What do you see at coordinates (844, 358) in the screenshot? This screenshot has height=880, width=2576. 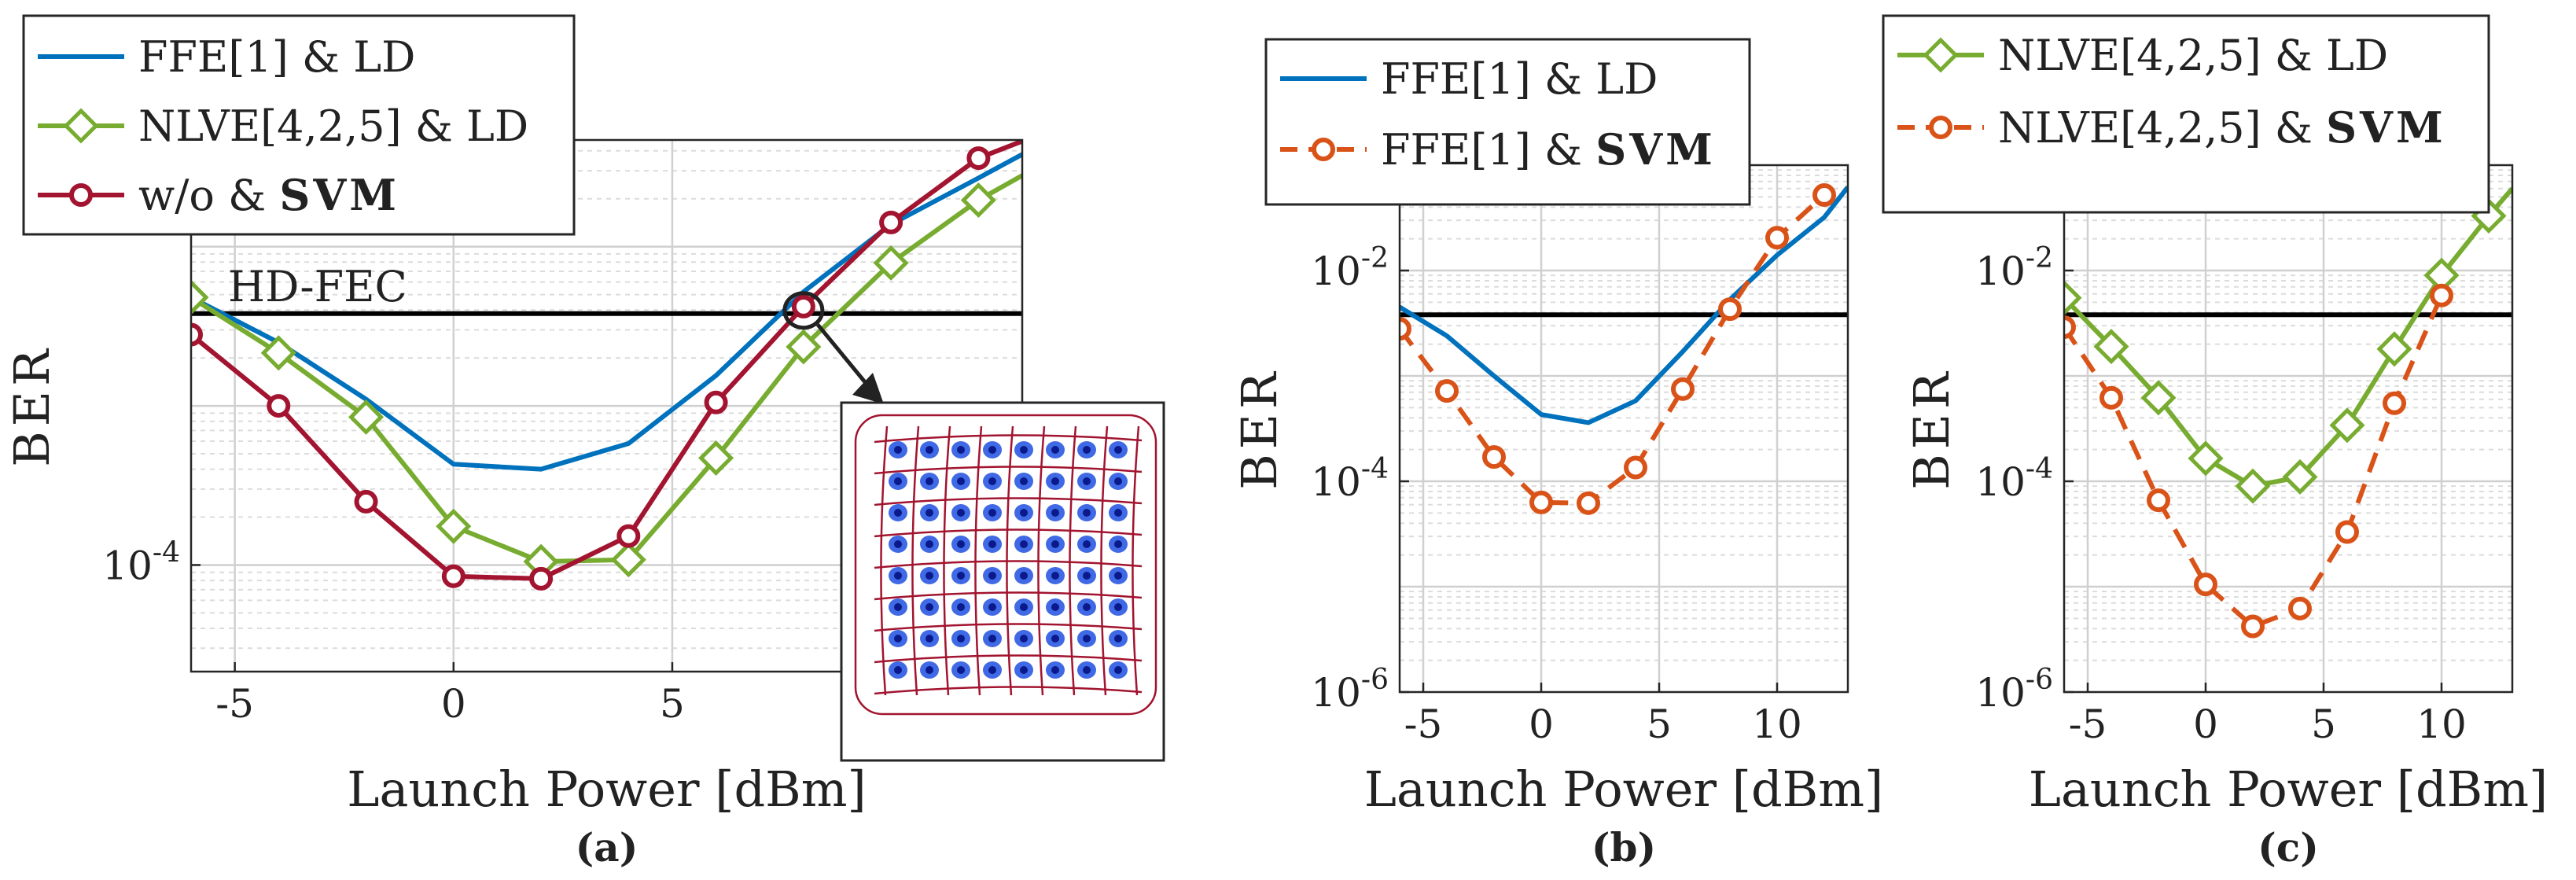 I see `callout-arrow` at bounding box center [844, 358].